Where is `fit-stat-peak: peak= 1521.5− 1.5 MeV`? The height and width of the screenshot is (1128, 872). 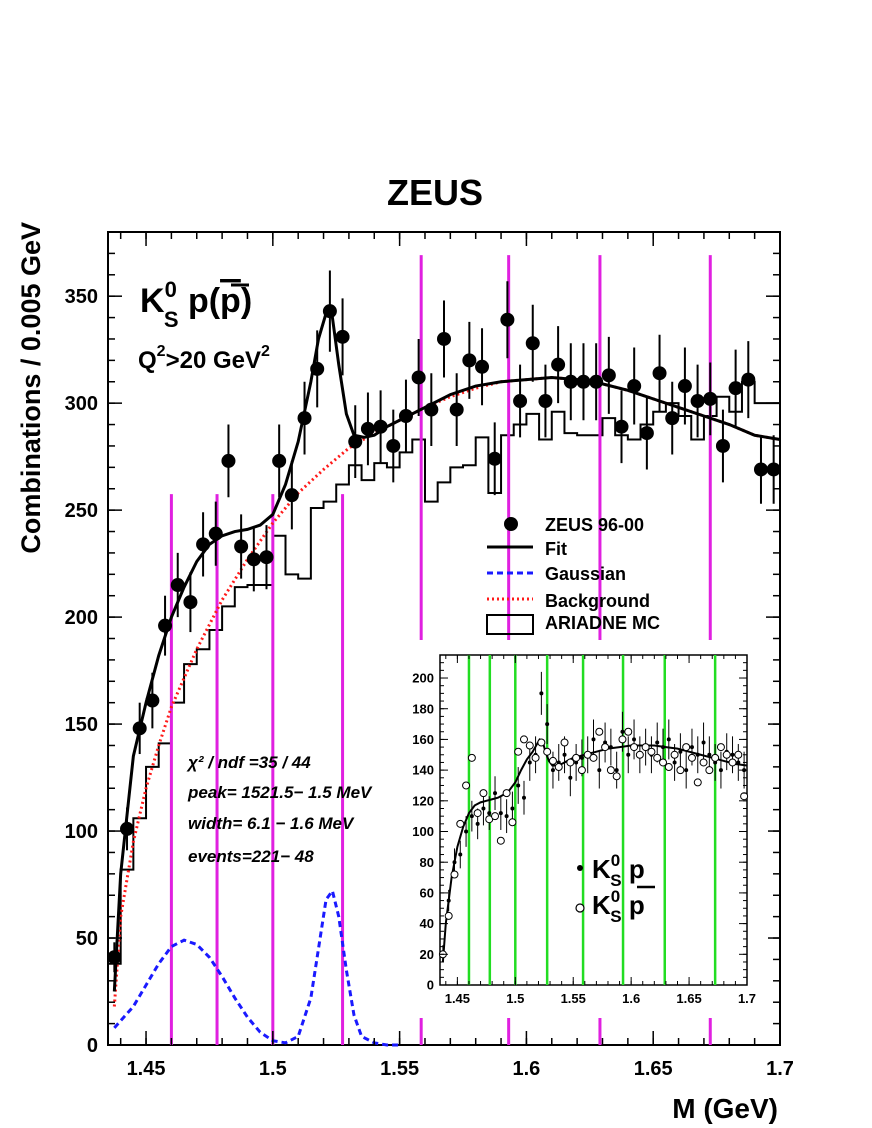 fit-stat-peak: peak= 1521.5− 1.5 MeV is located at coordinates (280, 792).